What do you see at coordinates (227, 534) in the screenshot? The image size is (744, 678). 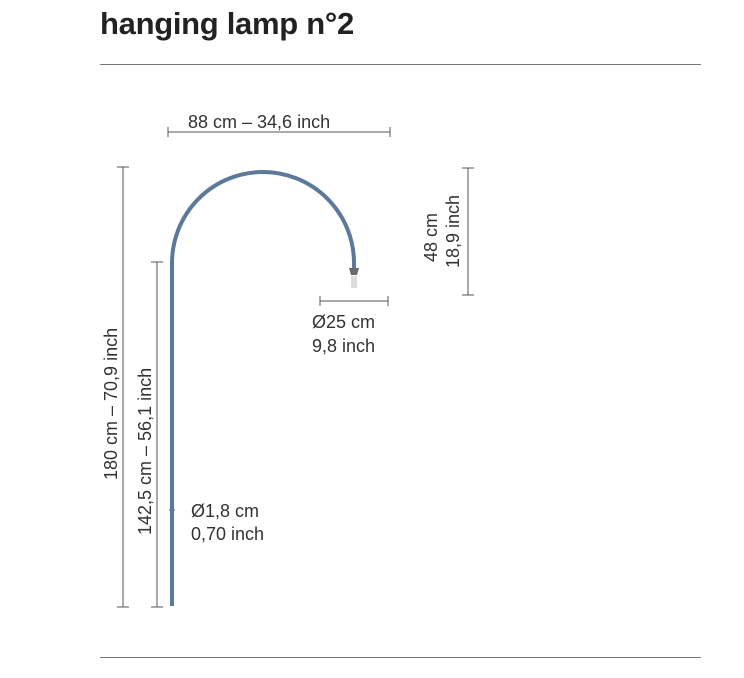 I see `tube-inch-label: 0,70 inch` at bounding box center [227, 534].